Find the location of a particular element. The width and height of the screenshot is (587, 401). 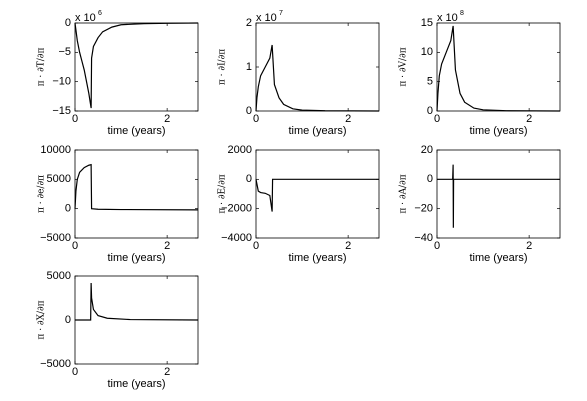

y-axis-label: π · ∂A/∂π is located at coordinates (404, 193).